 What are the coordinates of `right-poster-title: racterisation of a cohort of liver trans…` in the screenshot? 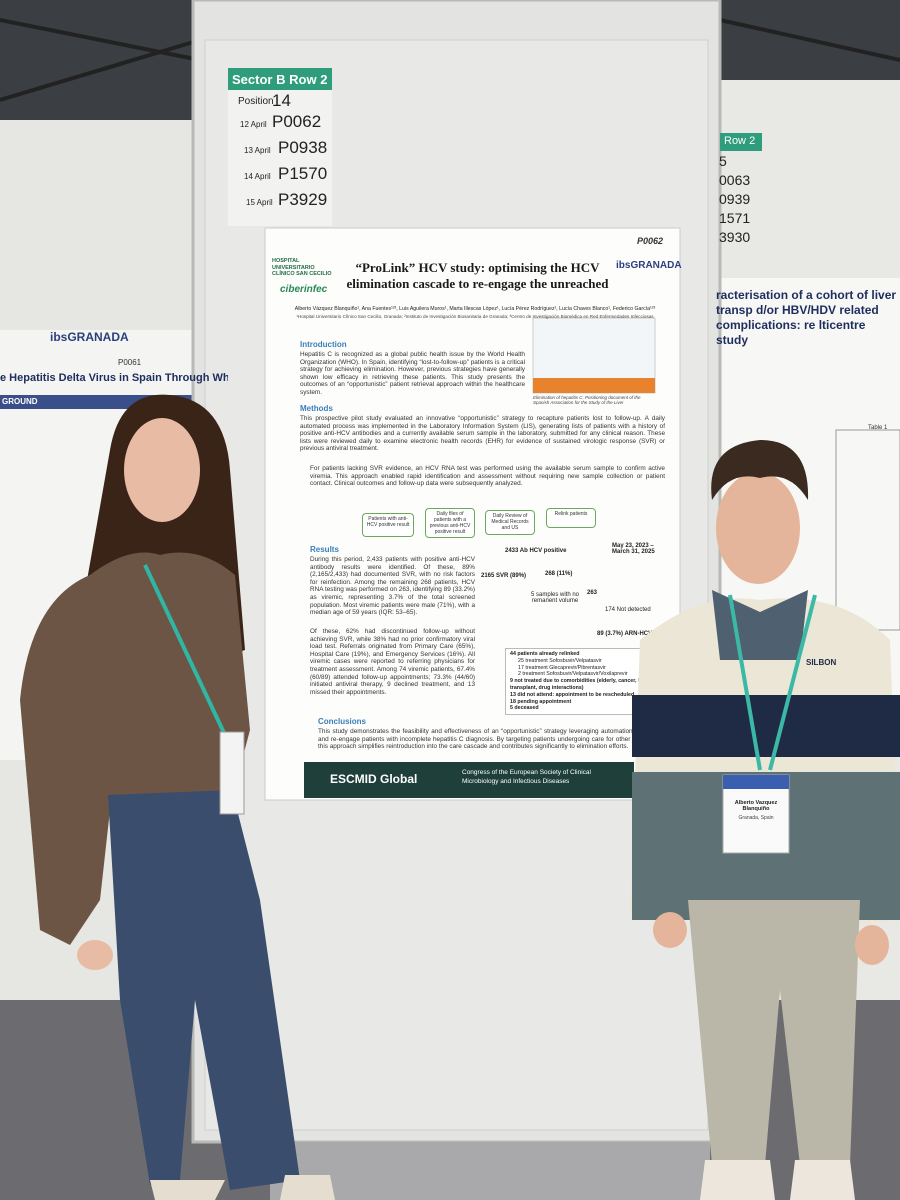 It's located at (806, 317).